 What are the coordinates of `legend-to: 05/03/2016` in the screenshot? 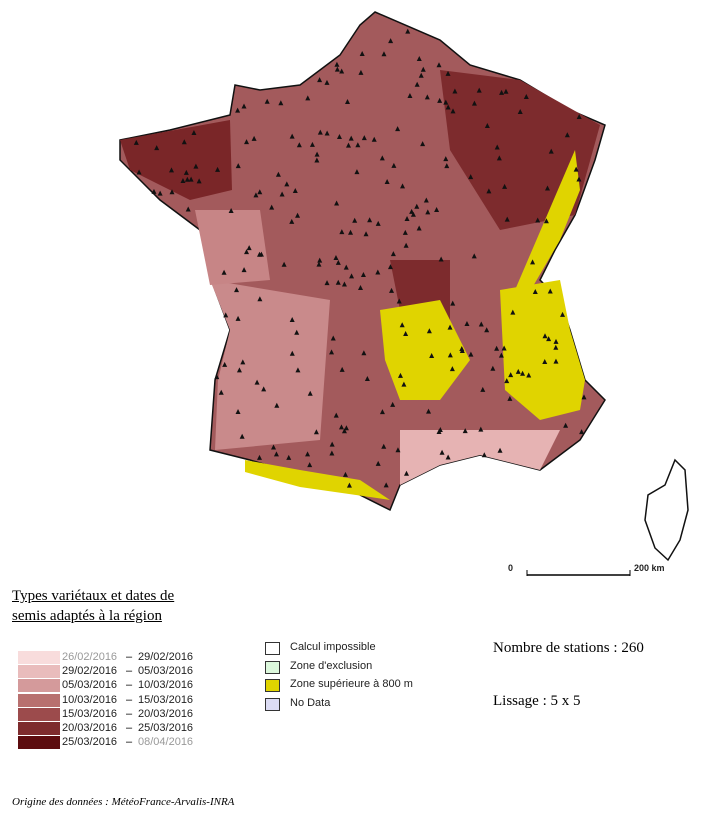 It's located at (166, 671).